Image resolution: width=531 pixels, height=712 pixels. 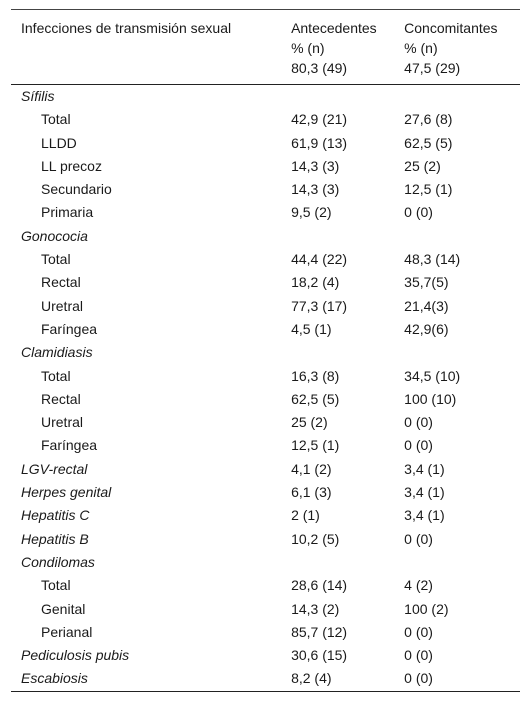 I want to click on row-concomitantes-value: 62,5 (5), so click(x=428, y=142).